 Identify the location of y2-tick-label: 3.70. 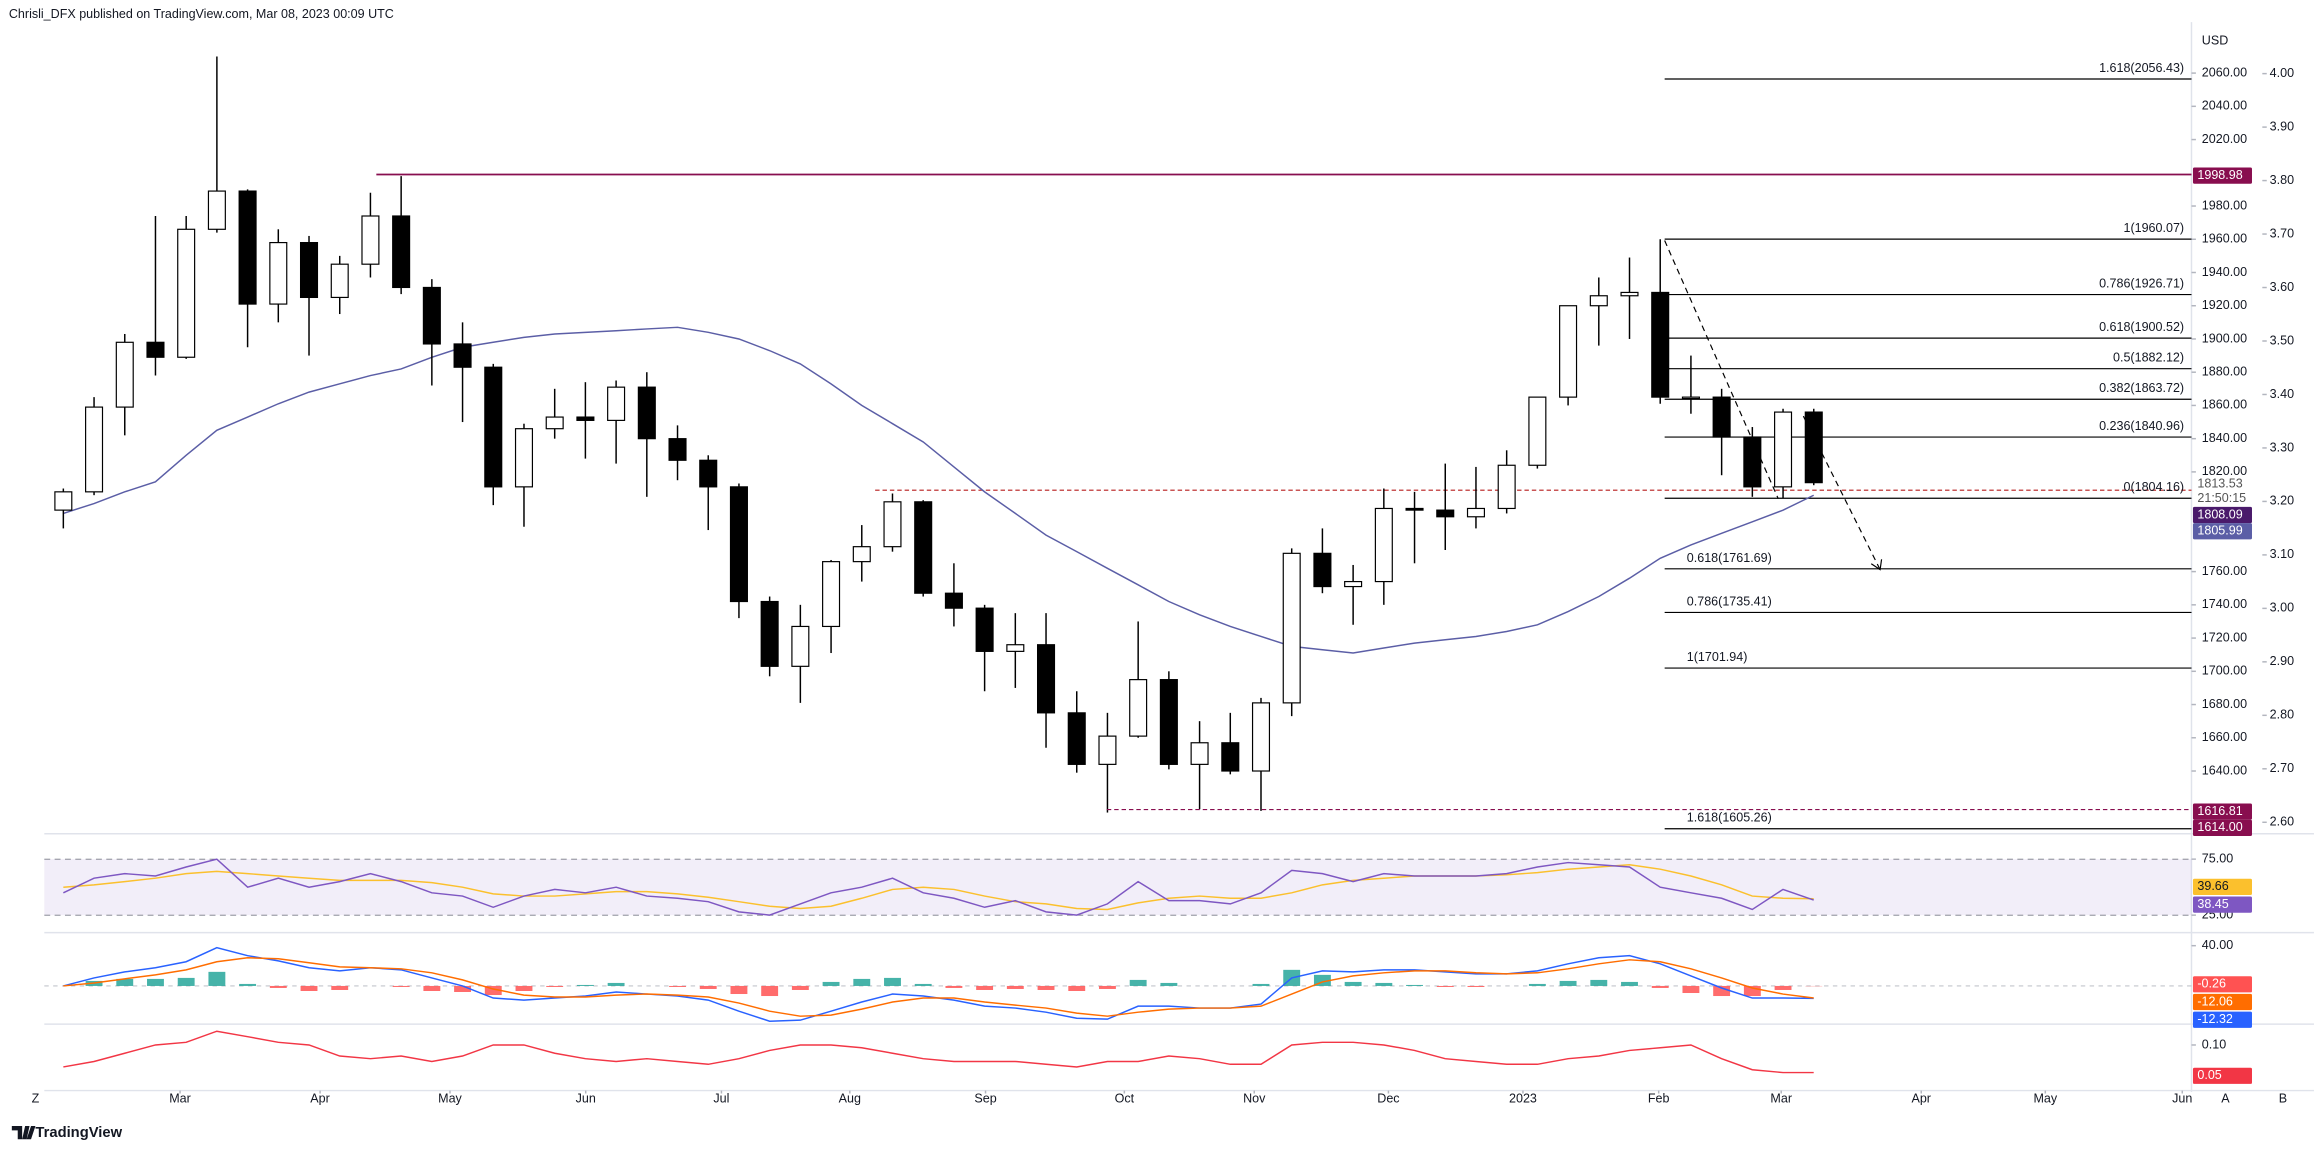
(2282, 233).